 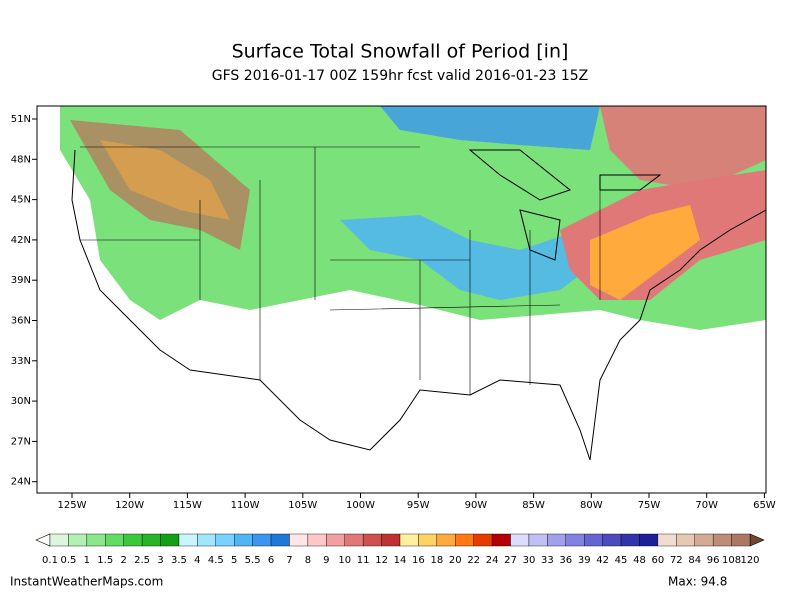 I want to click on colorbar-label: 48, so click(x=639, y=560).